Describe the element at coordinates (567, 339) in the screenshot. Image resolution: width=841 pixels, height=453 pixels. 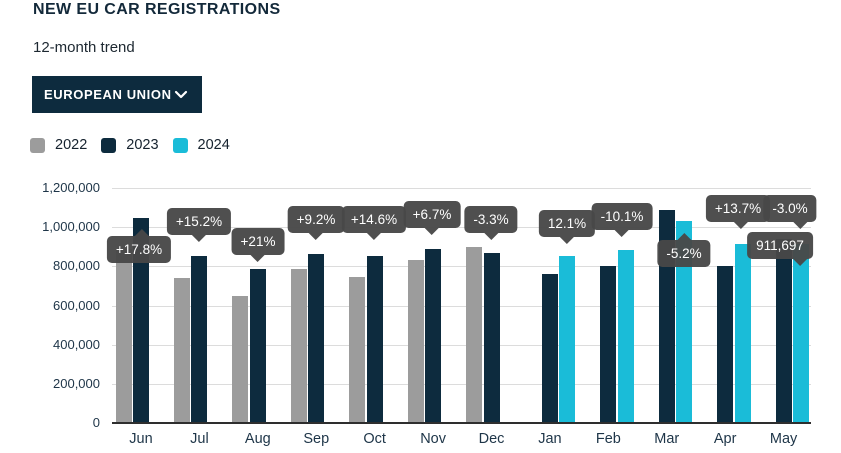
I see `bar-2024-jan` at that location.